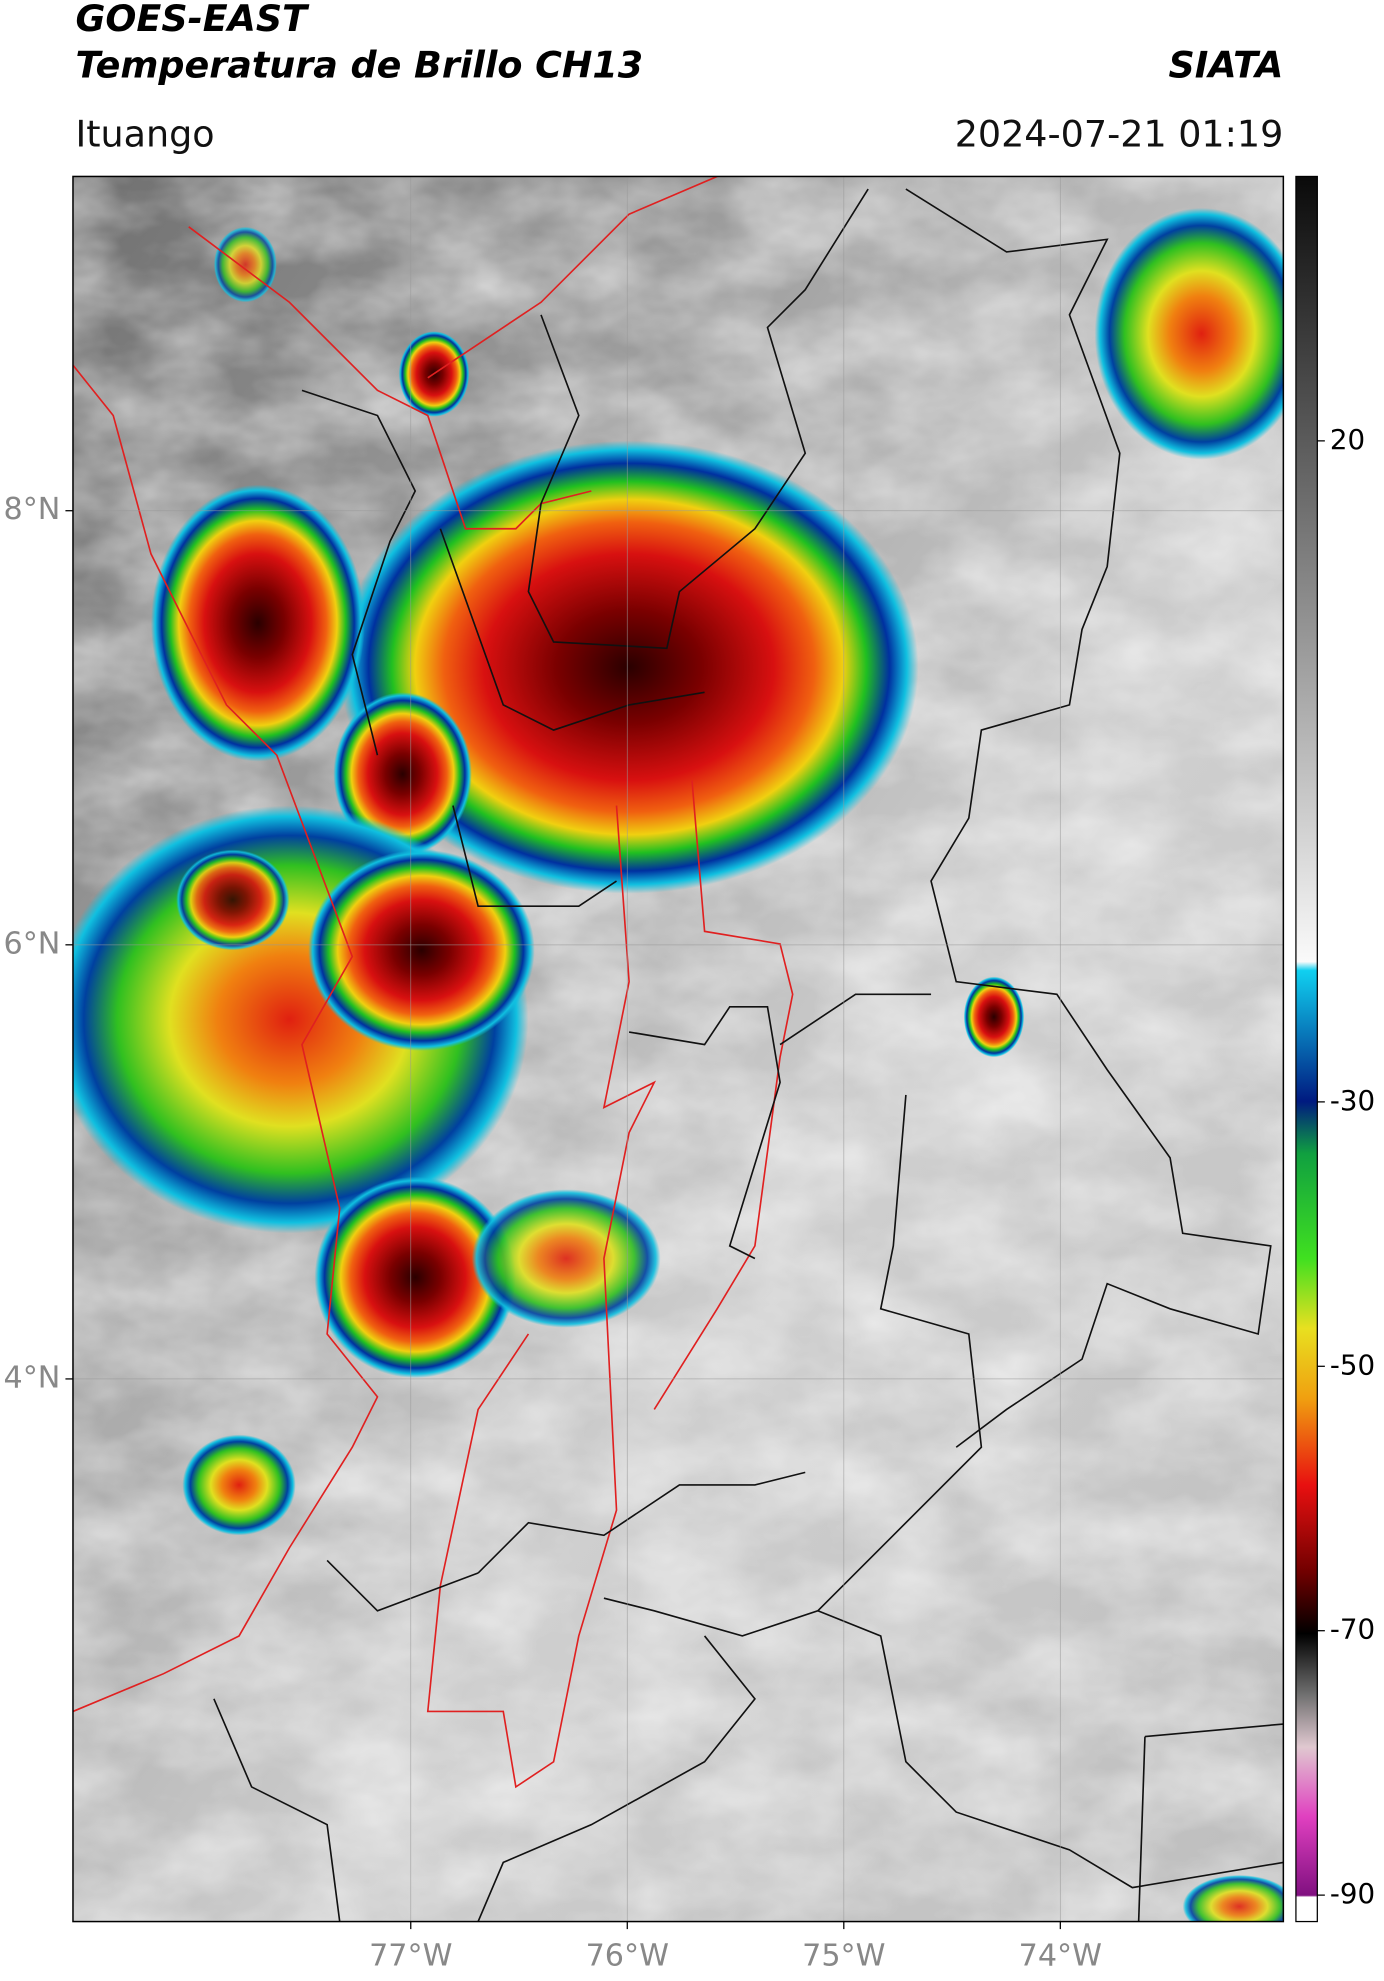 This screenshot has width=1384, height=1981. I want to click on colorbar-tick-label: -30, so click(1352, 1100).